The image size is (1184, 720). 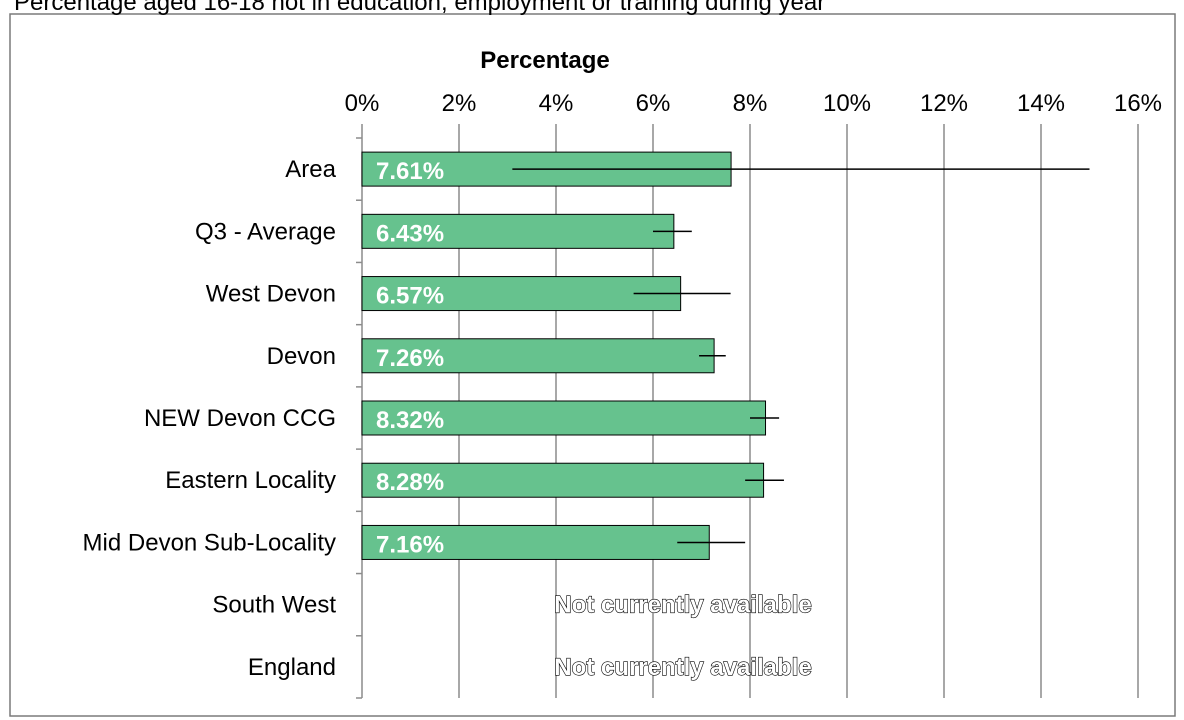 What do you see at coordinates (240, 418) in the screenshot?
I see `category-label: NEW Devon CCG` at bounding box center [240, 418].